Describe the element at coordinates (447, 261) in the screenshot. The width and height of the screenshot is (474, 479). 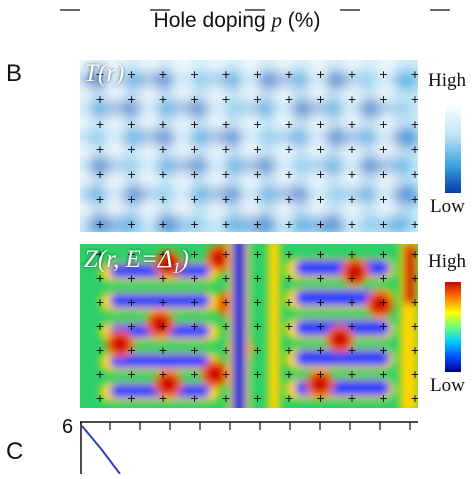
I see `legend2-high-label: High` at that location.